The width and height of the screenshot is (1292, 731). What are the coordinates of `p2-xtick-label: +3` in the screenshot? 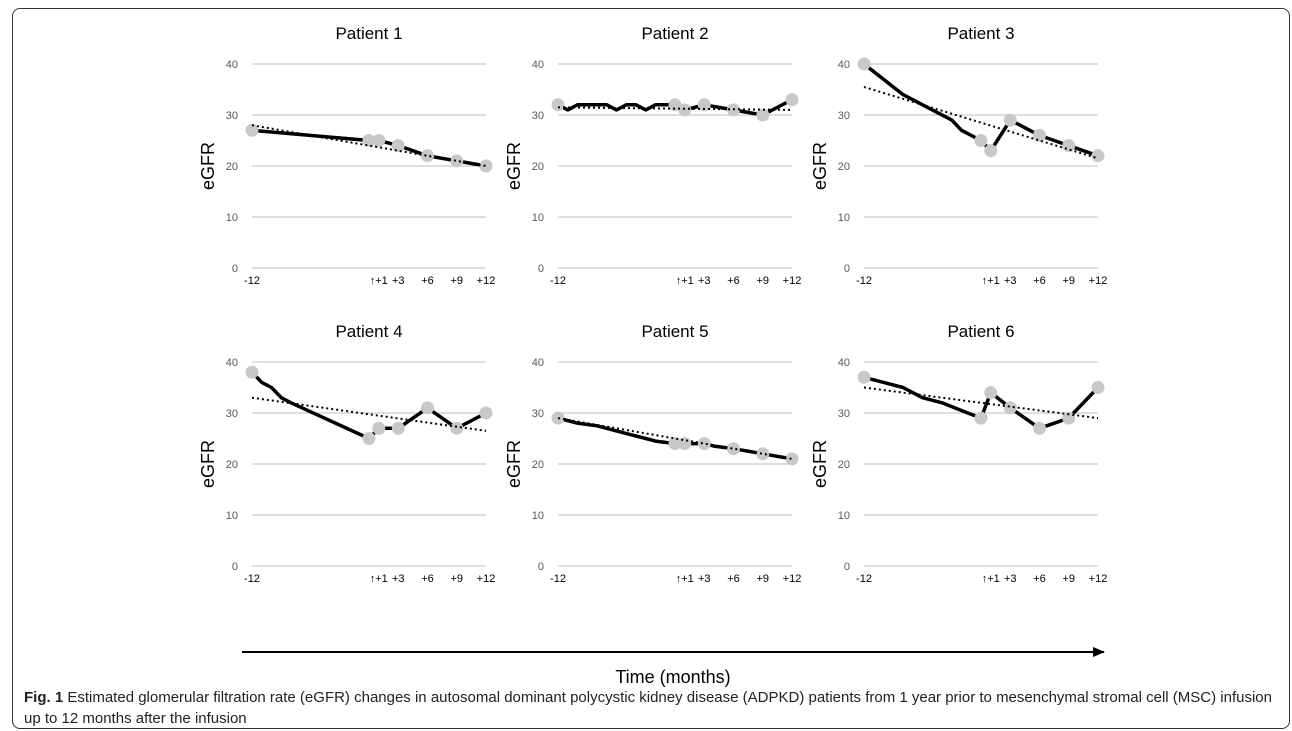 It's located at (704, 281).